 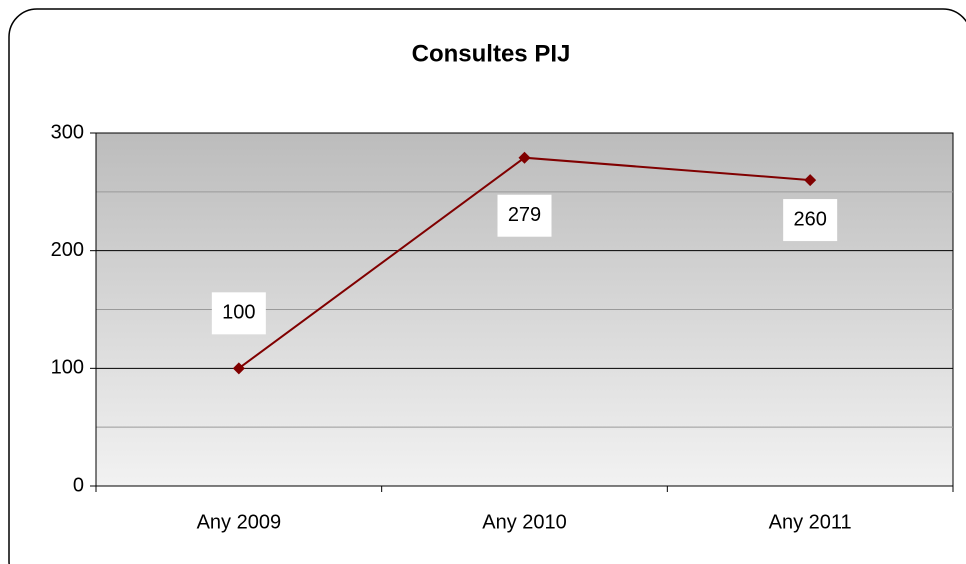 What do you see at coordinates (67, 132) in the screenshot?
I see `y-tick-label: 300` at bounding box center [67, 132].